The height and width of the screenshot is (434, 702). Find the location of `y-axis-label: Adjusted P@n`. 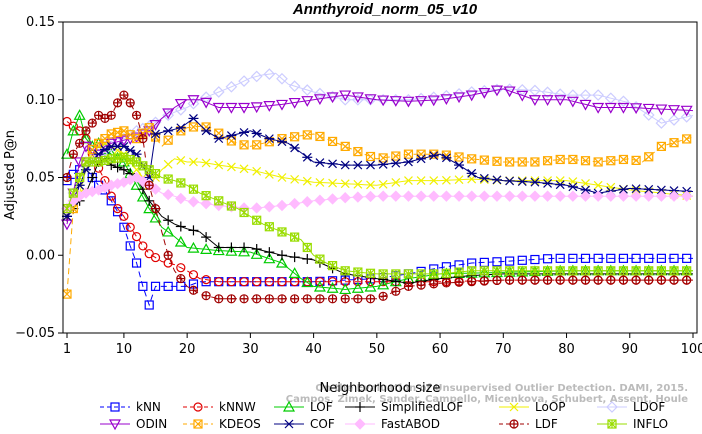

y-axis-label: Adjusted P@n is located at coordinates (10, 175).